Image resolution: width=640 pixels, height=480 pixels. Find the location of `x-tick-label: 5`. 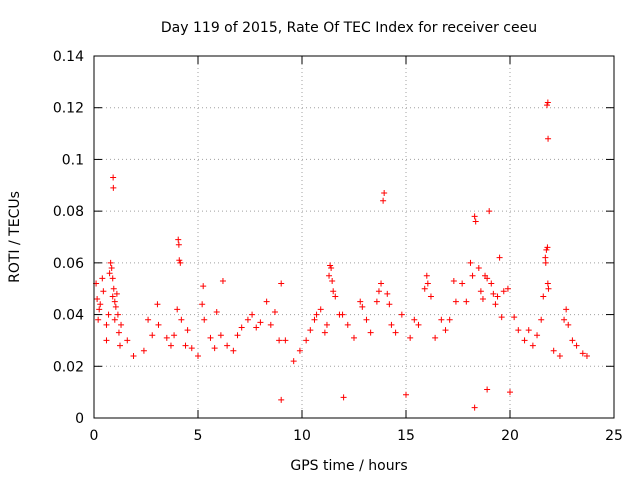

x-tick-label: 5 is located at coordinates (198, 436).